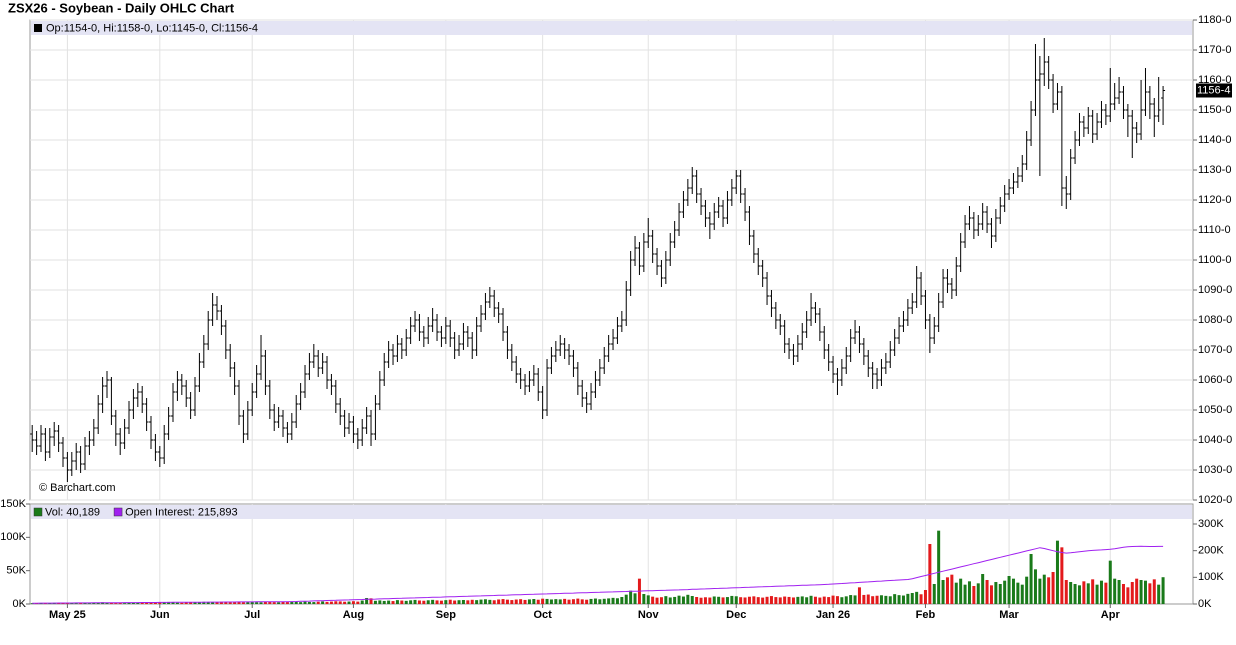  Describe the element at coordinates (611, 28) in the screenshot. I see `legend-strip` at that location.